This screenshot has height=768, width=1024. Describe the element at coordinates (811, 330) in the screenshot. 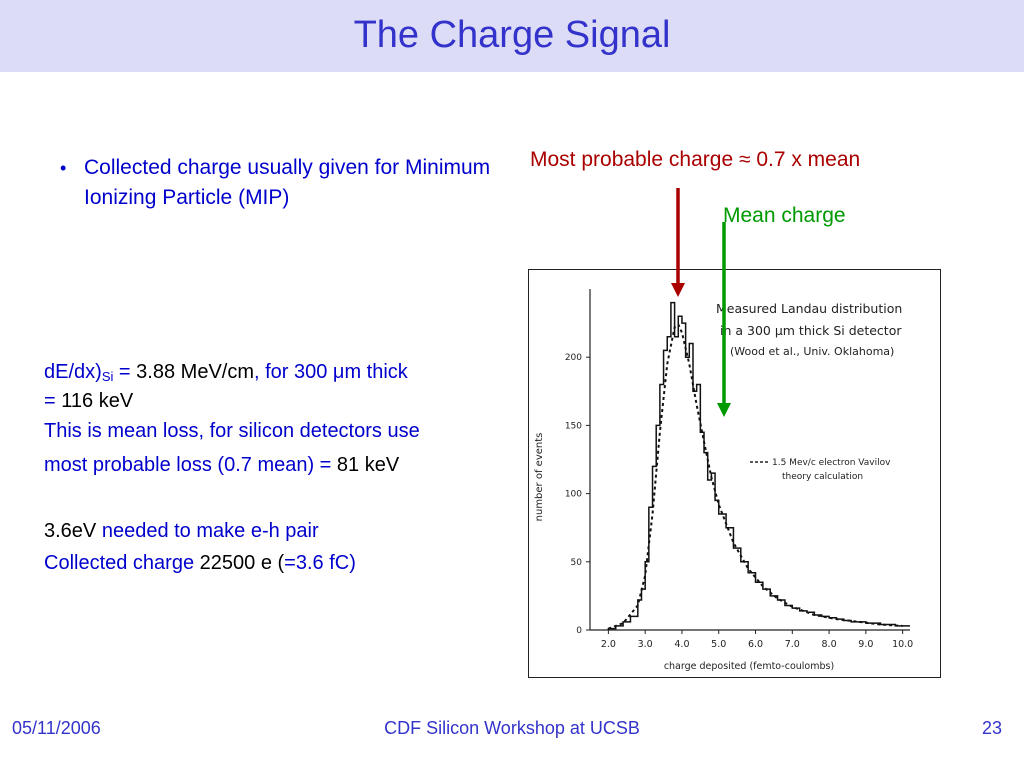

I see `figure-caption-line-2: in a 300 μm thick Si detector` at that location.